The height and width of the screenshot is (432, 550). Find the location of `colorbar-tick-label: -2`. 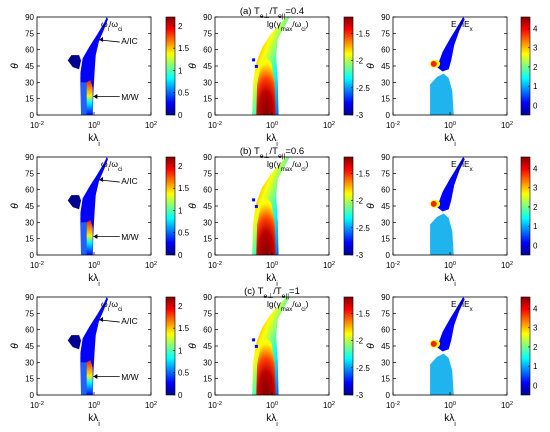

colorbar-tick-label: -2 is located at coordinates (360, 341).